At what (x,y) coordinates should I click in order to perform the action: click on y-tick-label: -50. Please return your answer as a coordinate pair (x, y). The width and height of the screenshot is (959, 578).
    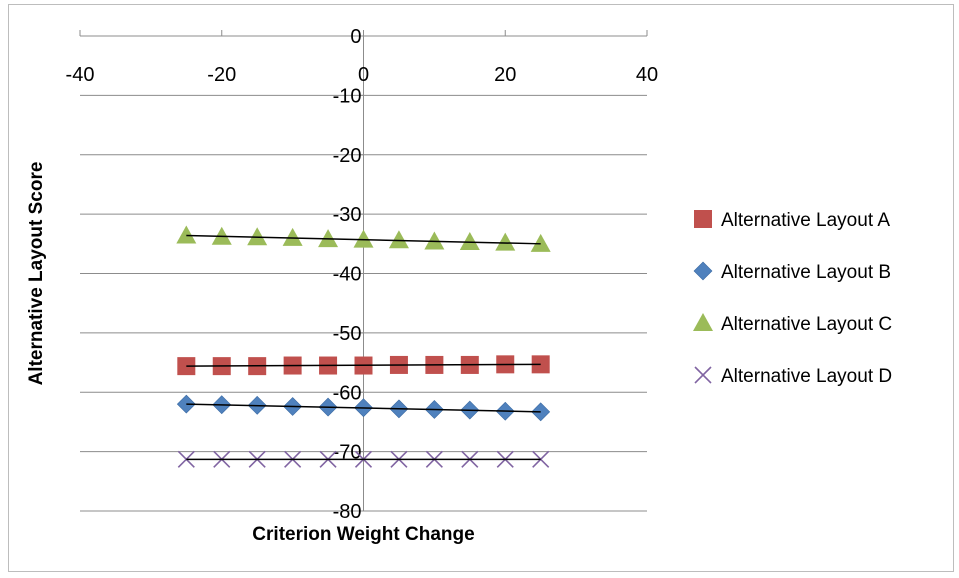
    Looking at the image, I should click on (347, 334).